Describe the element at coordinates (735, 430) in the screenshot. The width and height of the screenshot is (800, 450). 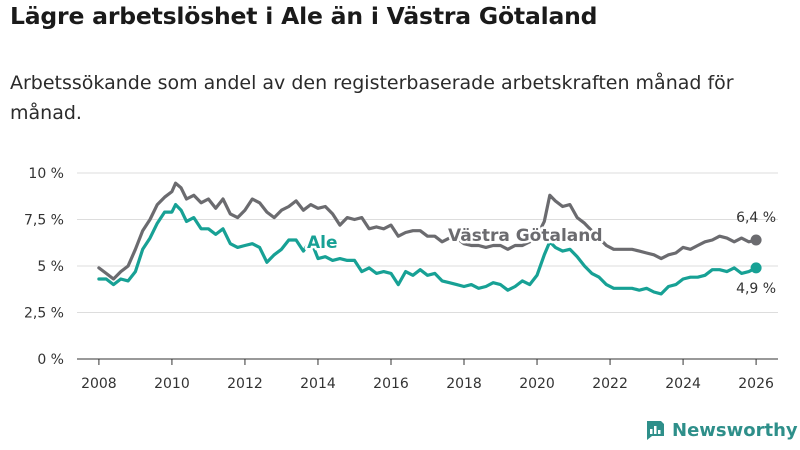
I see `brand-name: Newsworthy` at that location.